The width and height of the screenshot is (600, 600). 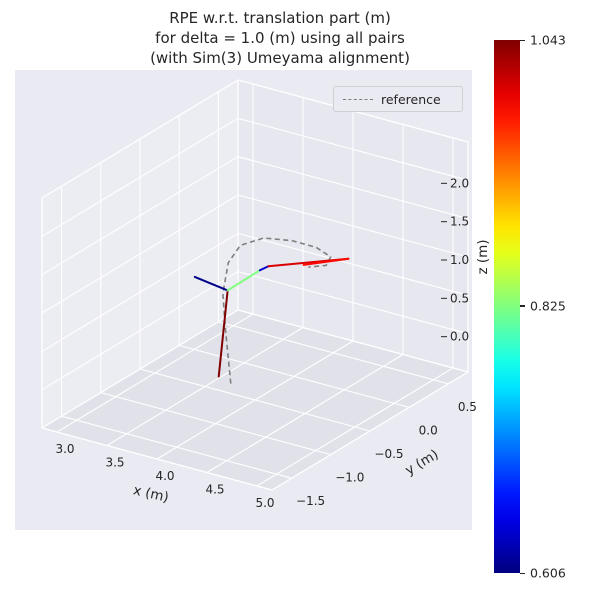 What do you see at coordinates (151, 494) in the screenshot?
I see `x-axis-label: x (m)` at bounding box center [151, 494].